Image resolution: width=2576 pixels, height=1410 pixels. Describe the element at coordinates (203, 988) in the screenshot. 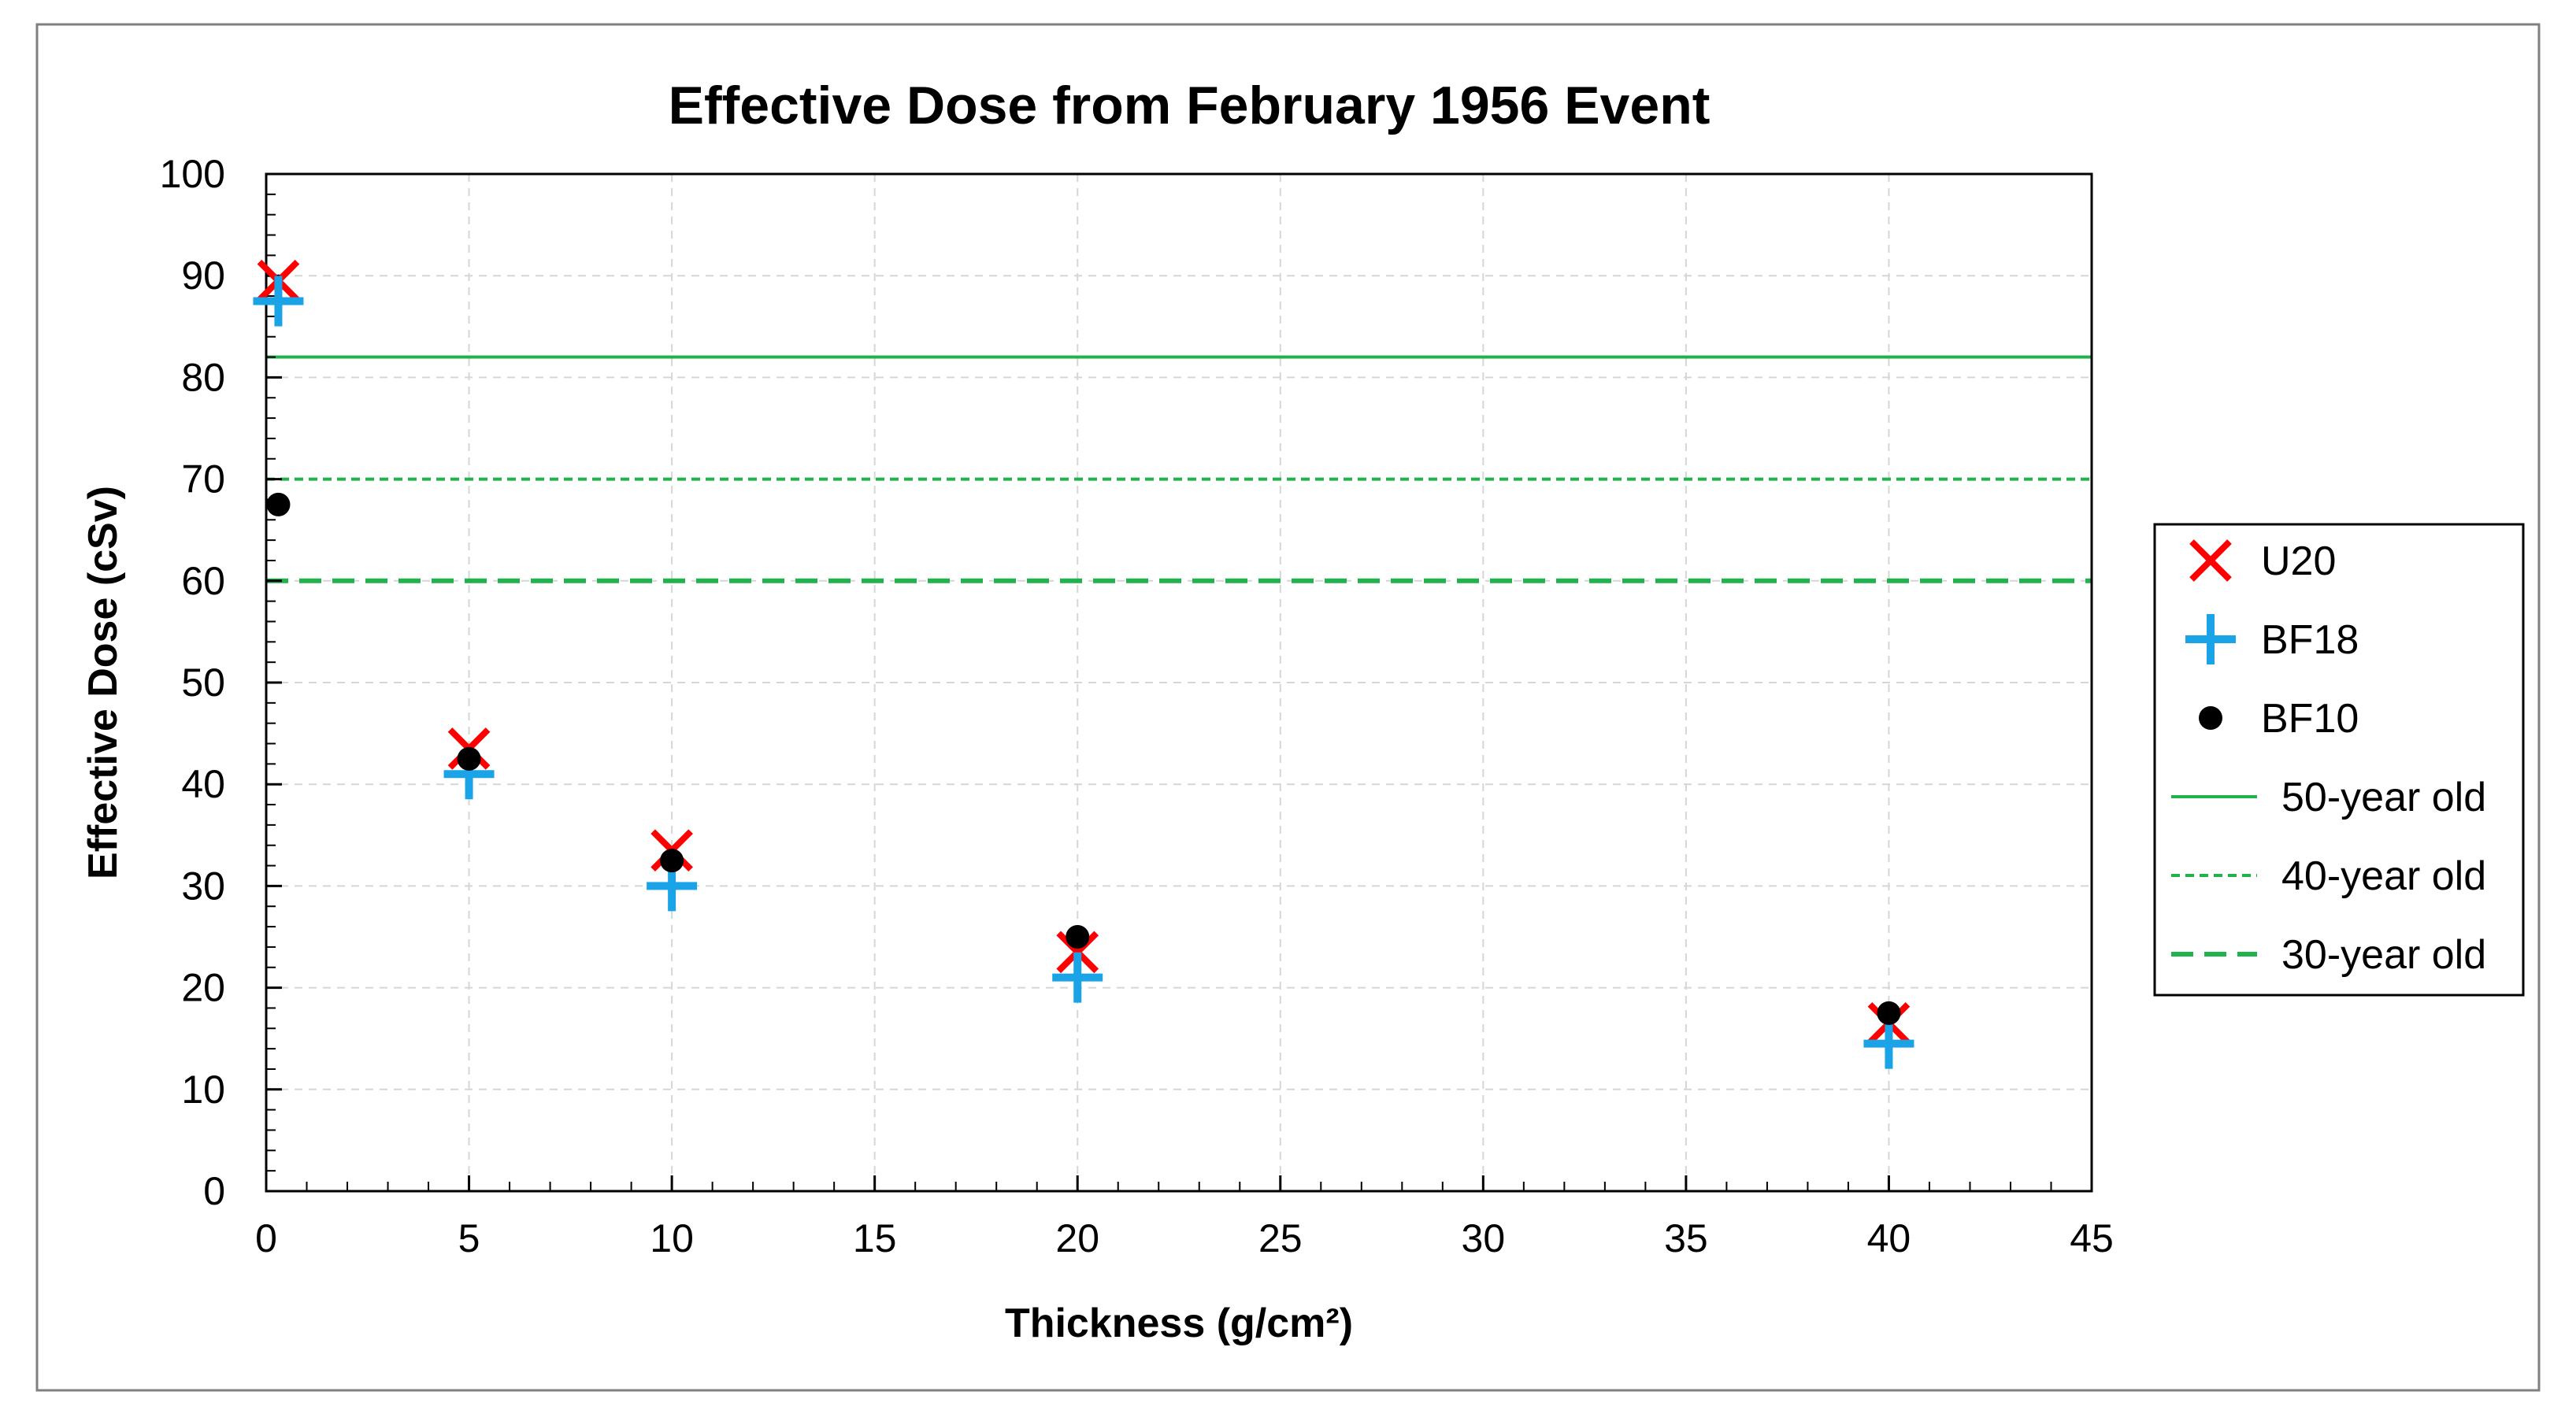

I see `y-tick-label: 20` at that location.